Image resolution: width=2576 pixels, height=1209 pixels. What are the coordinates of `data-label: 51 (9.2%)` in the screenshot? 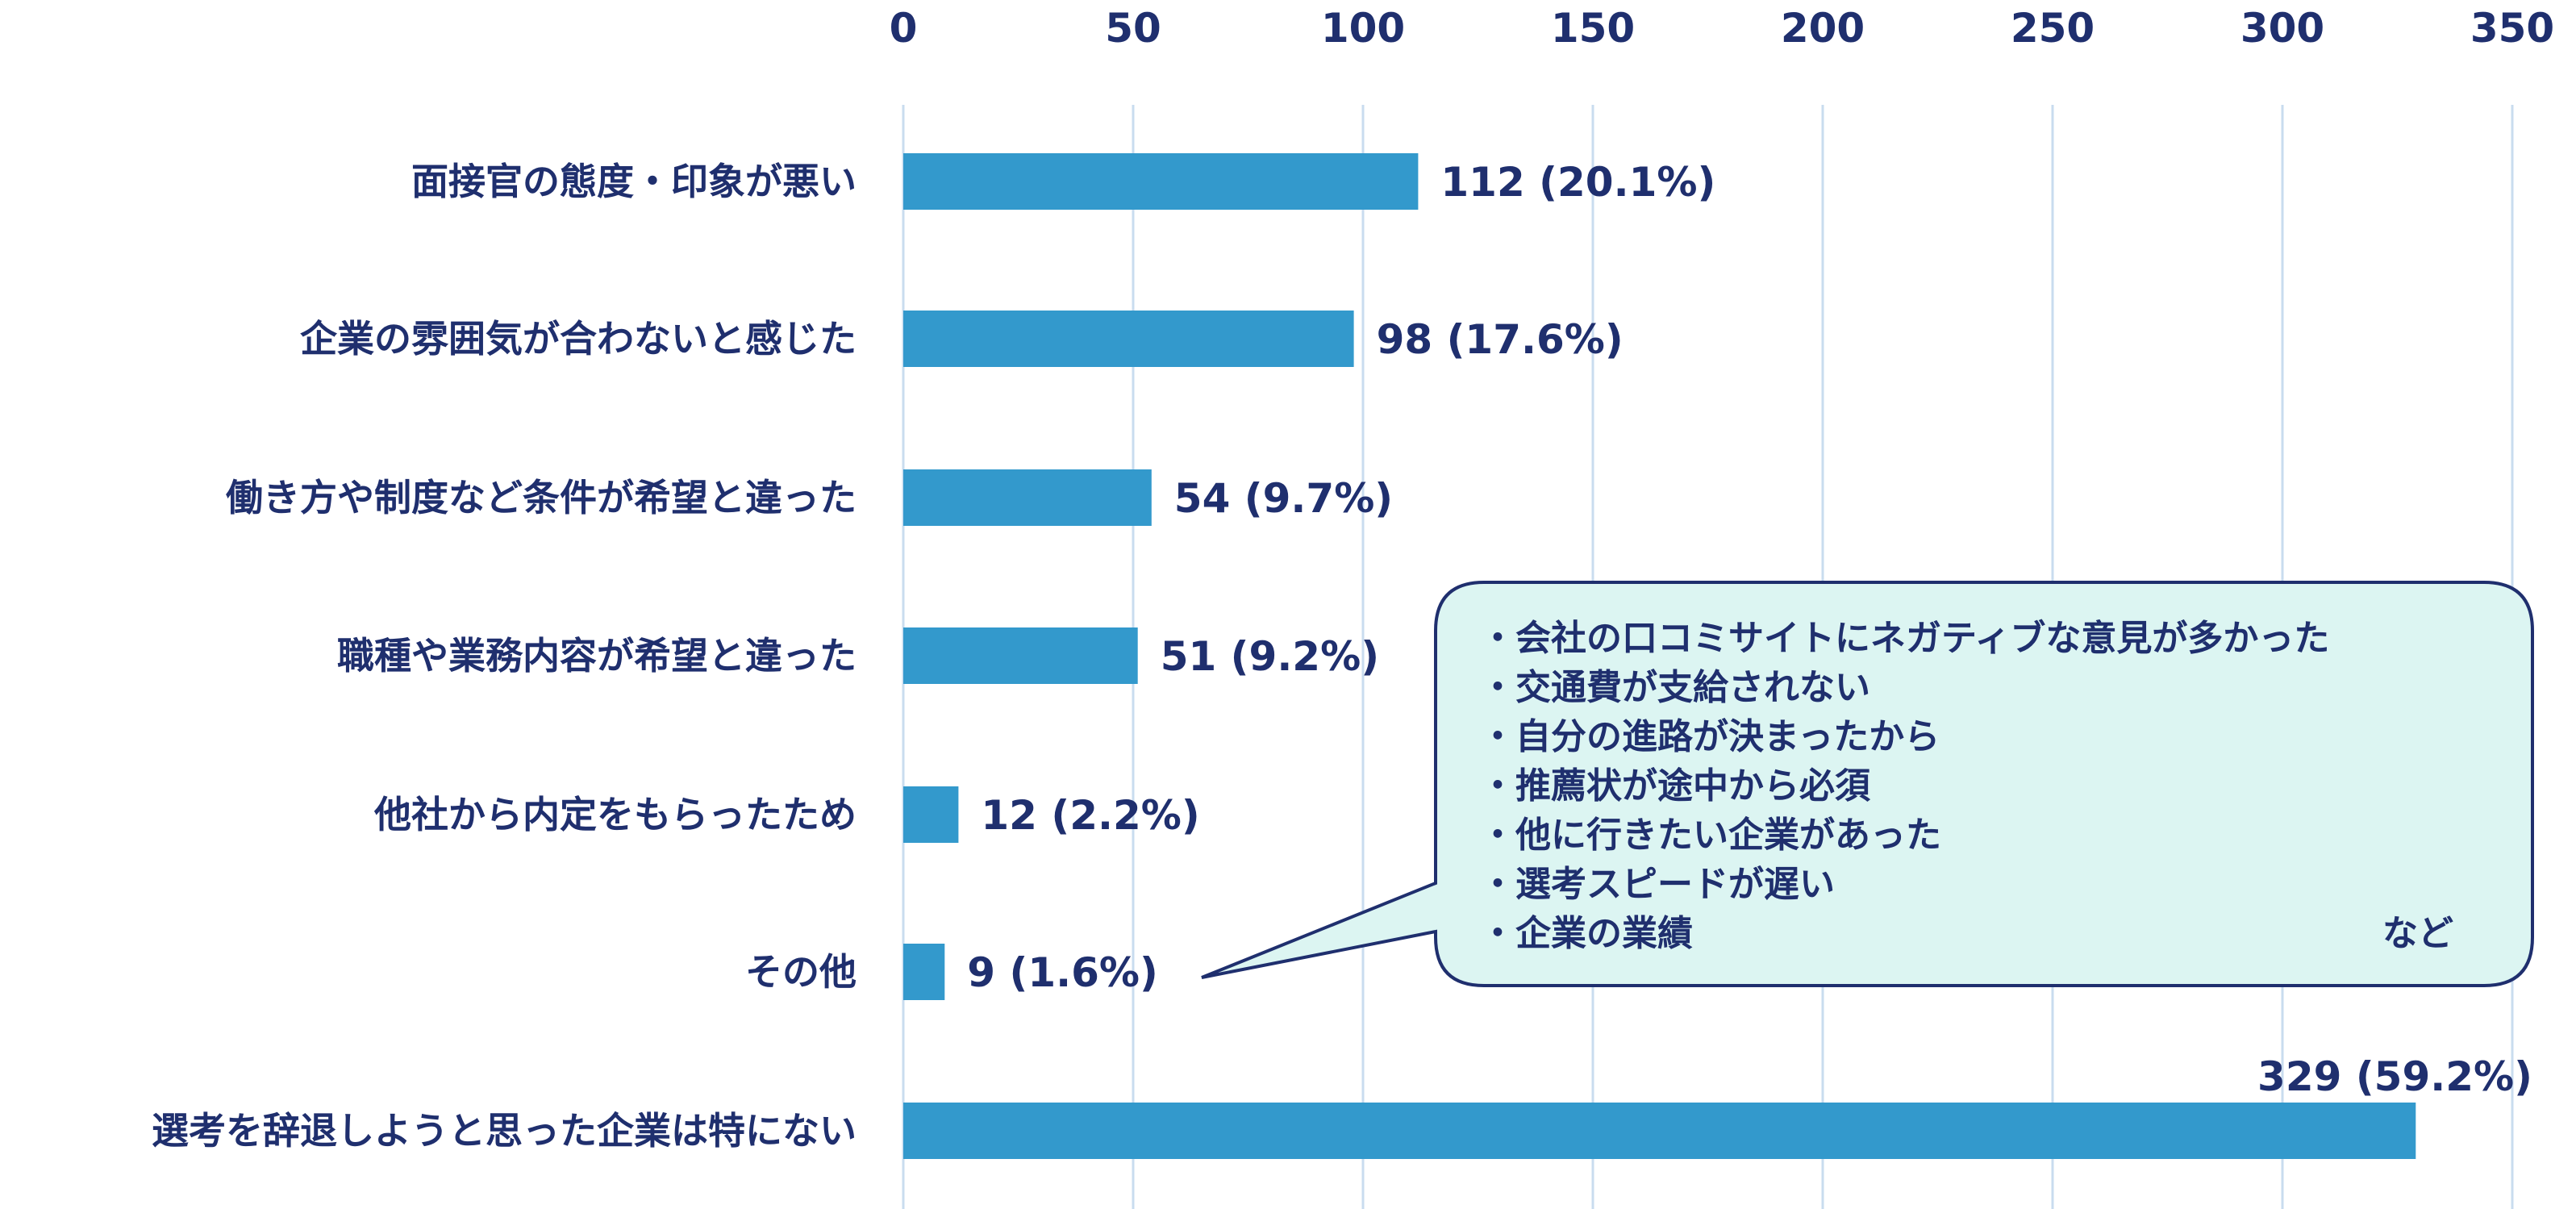 It's located at (1270, 656).